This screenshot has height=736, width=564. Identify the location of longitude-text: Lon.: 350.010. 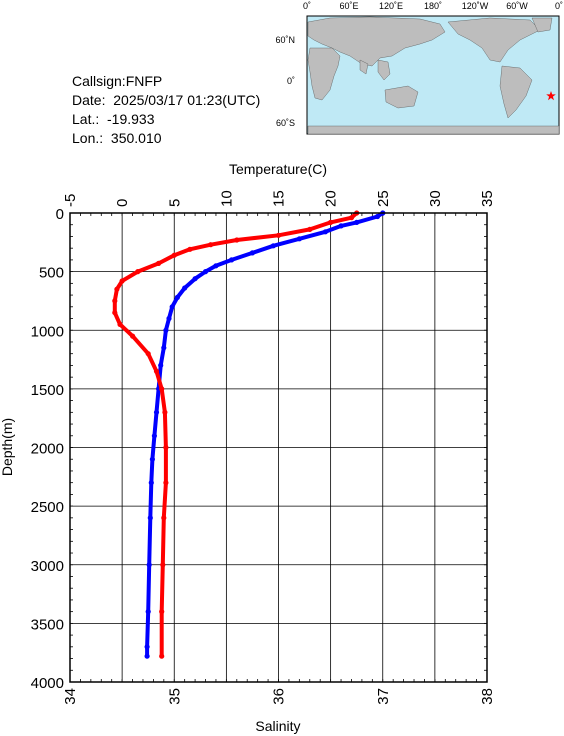
(117, 138).